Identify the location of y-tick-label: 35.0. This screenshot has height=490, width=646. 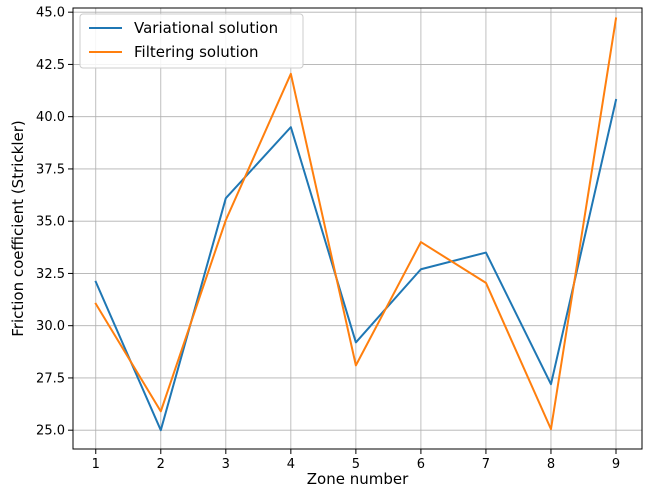
(50, 222).